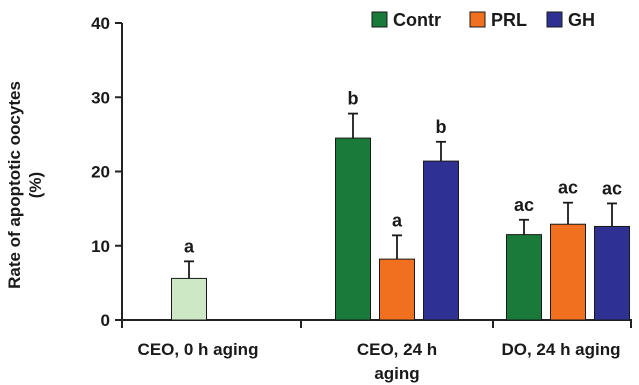 This screenshot has height=385, width=639. What do you see at coordinates (105, 320) in the screenshot?
I see `y-tick-label: 0` at bounding box center [105, 320].